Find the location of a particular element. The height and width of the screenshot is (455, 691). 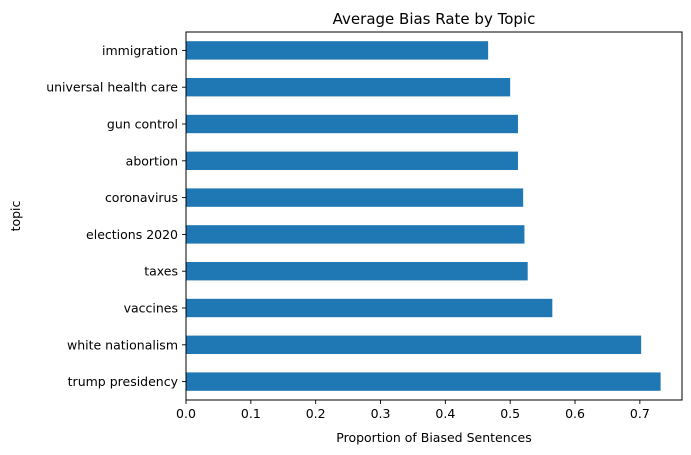

bar-trump-presidency is located at coordinates (423, 381).